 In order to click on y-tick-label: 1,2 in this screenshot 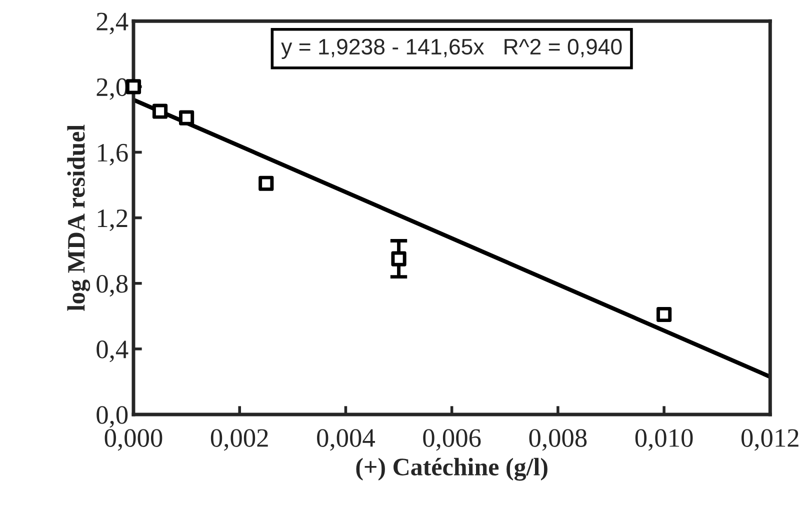, I will do `click(113, 220)`.